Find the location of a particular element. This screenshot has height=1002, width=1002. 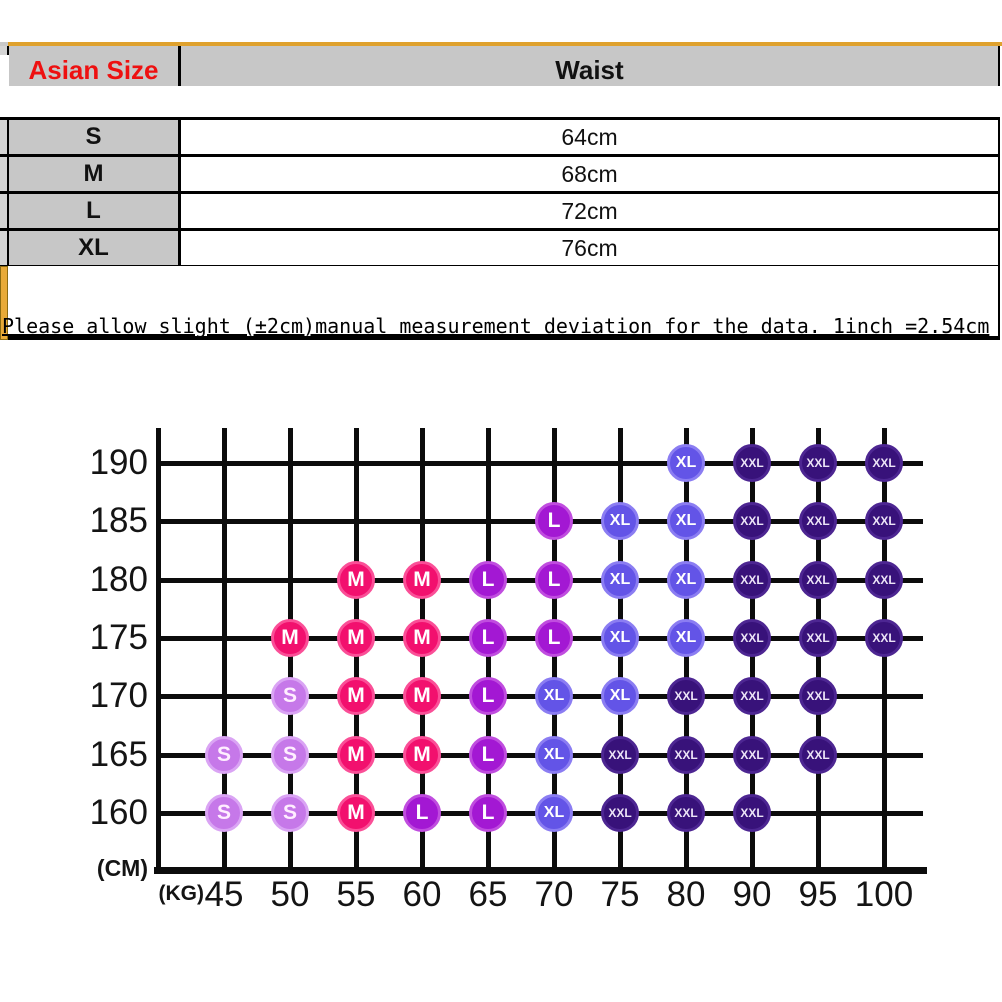

table-row: L 72cm is located at coordinates (500, 209).